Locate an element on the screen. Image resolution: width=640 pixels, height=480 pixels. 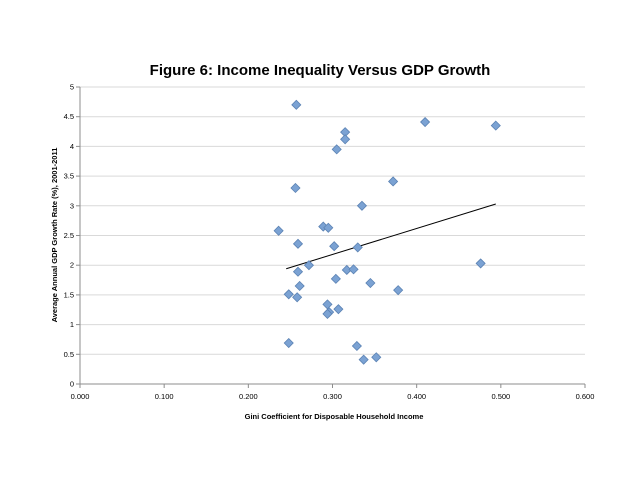
y-tick-label: 4 is located at coordinates (72, 146).